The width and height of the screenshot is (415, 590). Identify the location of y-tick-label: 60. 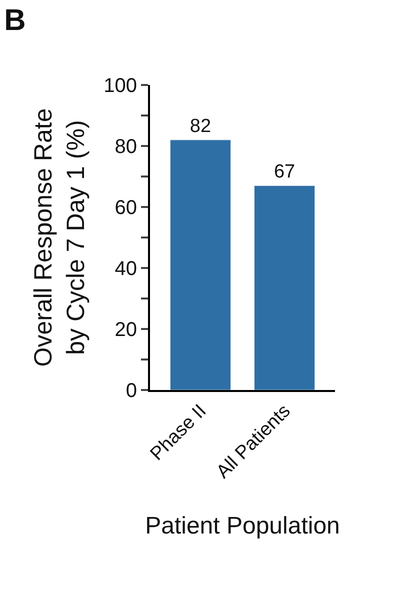
(125, 208).